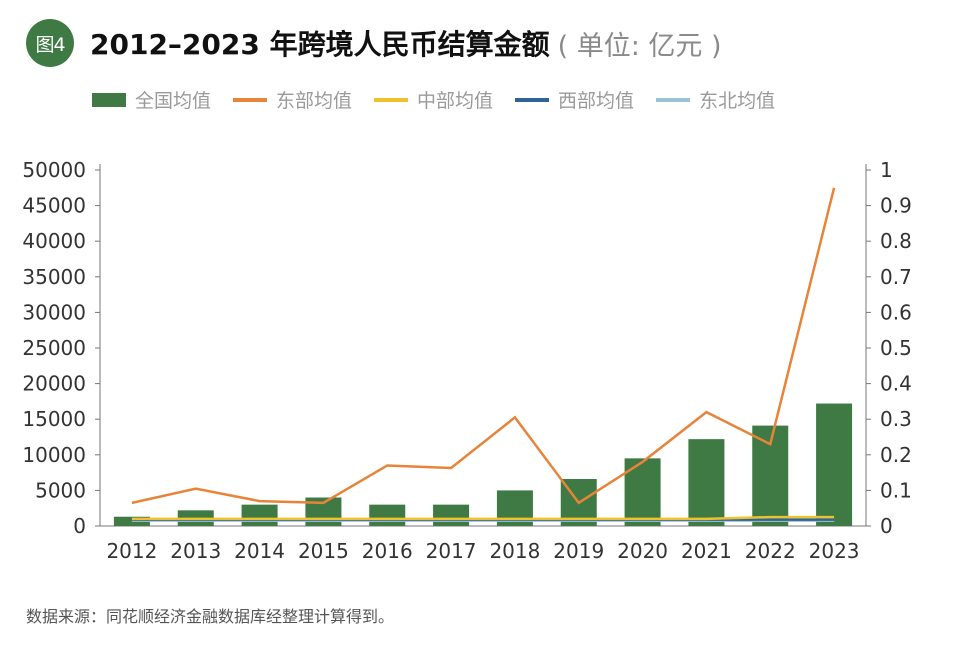 The width and height of the screenshot is (964, 645). Describe the element at coordinates (896, 206) in the screenshot. I see `y-right-tick-label: 0.9` at that location.